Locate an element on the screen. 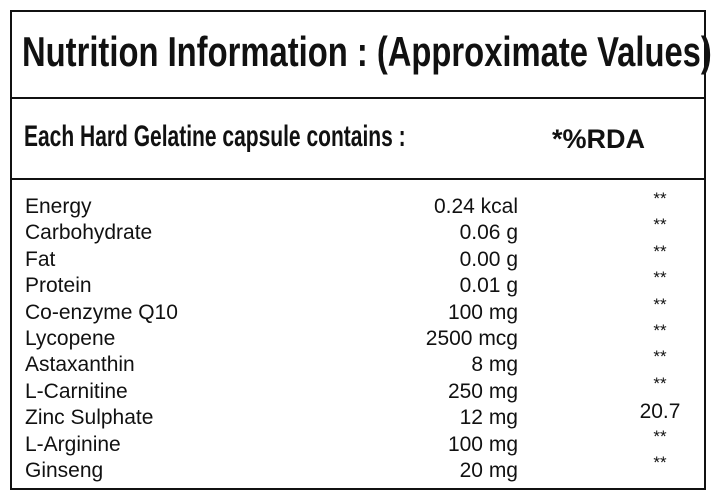 This screenshot has height=501, width=716. nutrient-name: Carbohydrate is located at coordinates (89, 233).